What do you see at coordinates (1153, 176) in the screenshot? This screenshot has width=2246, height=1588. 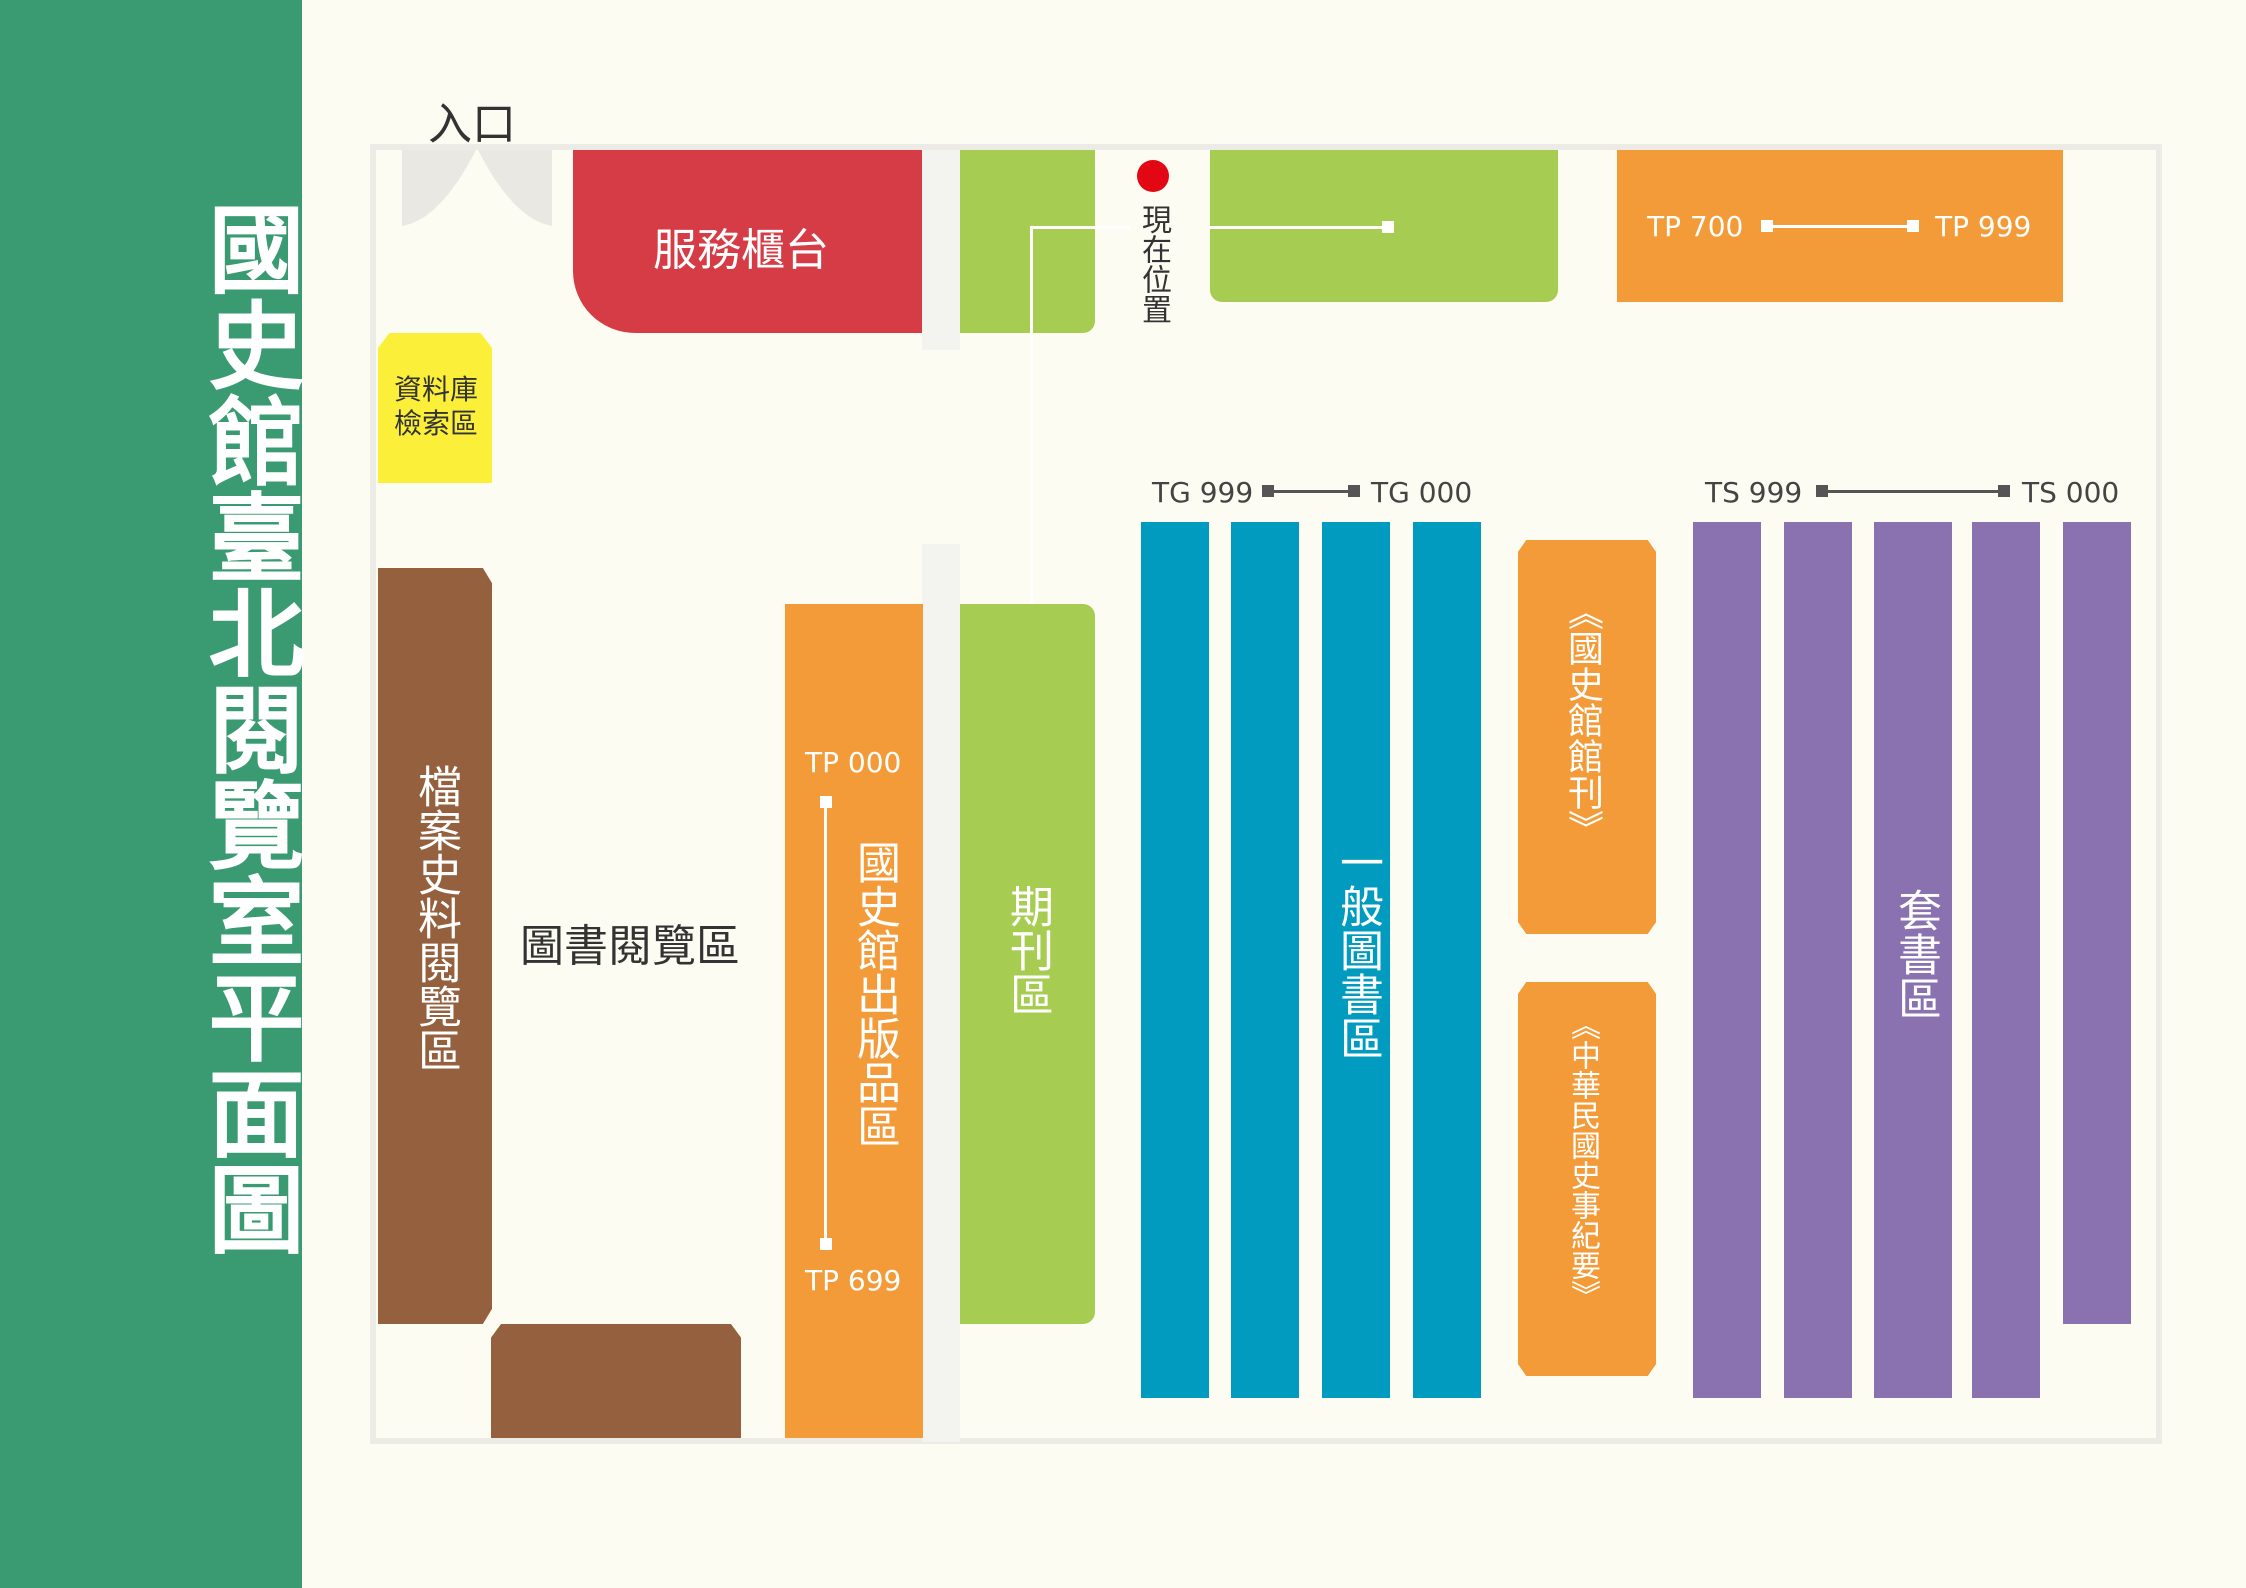 I see `current-location-marker-icon` at bounding box center [1153, 176].